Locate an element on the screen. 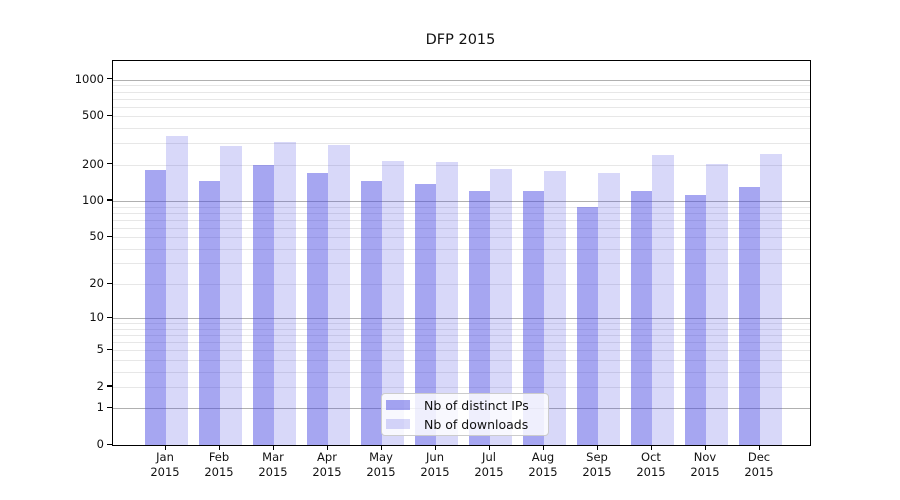 The width and height of the screenshot is (900, 500). legend-swatch-downloads is located at coordinates (398, 424).